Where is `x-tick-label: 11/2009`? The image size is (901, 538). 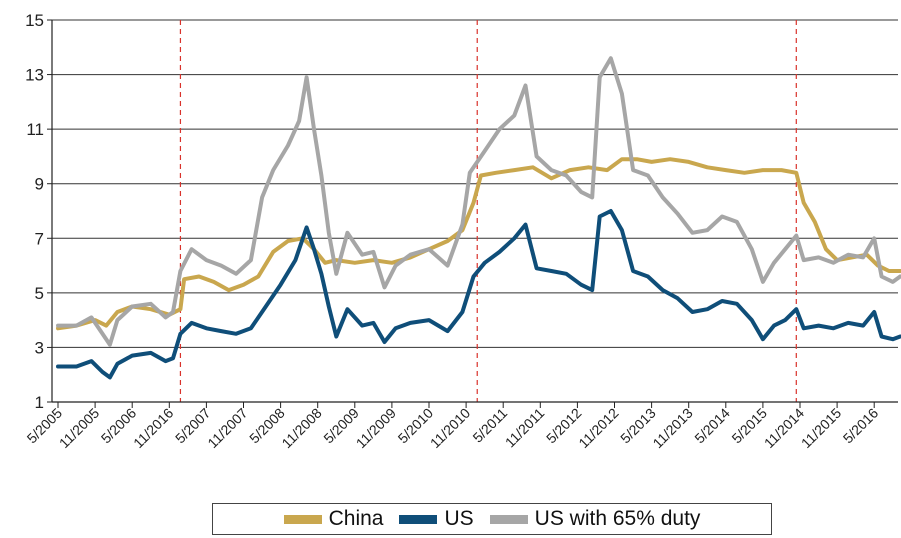
x-tick-label: 11/2009 is located at coordinates (376, 428).